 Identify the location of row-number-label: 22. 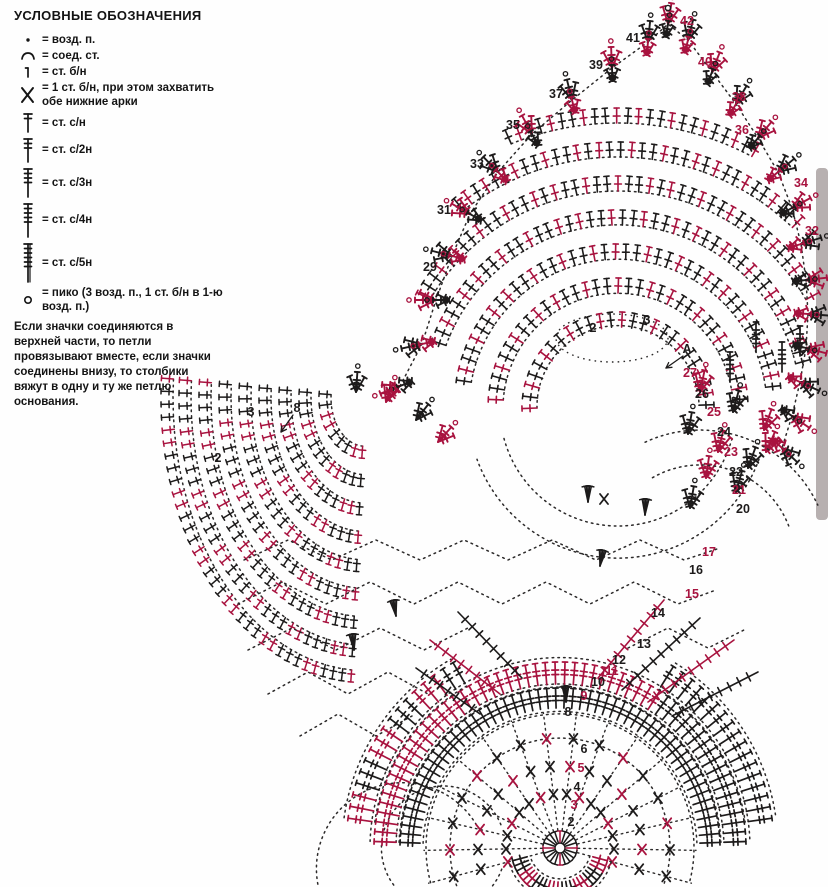
(736, 472).